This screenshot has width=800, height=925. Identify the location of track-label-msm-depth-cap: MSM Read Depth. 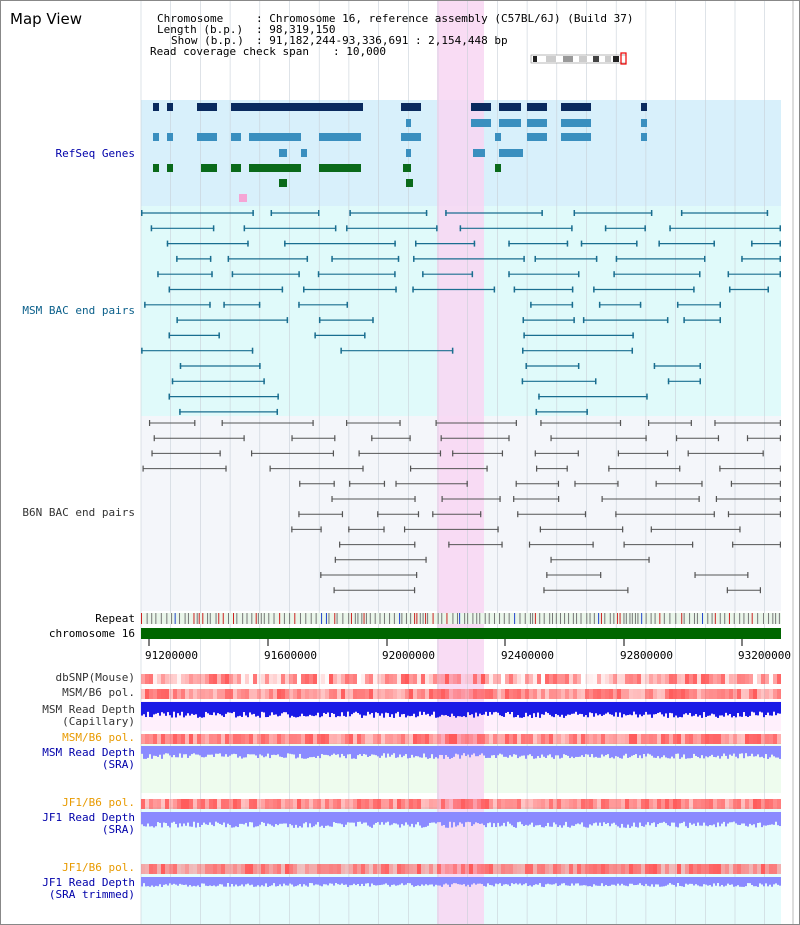
(88, 709).